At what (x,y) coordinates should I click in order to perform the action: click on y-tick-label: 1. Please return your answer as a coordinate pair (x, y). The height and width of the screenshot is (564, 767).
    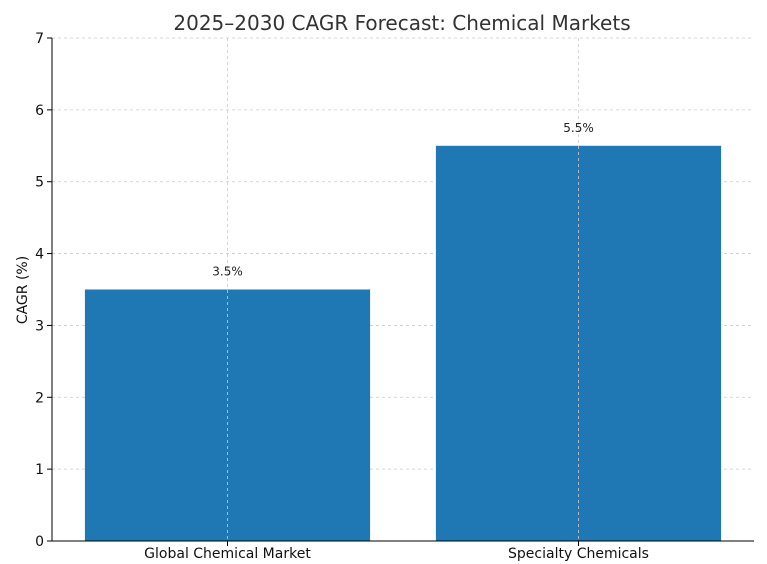
    Looking at the image, I should click on (39, 470).